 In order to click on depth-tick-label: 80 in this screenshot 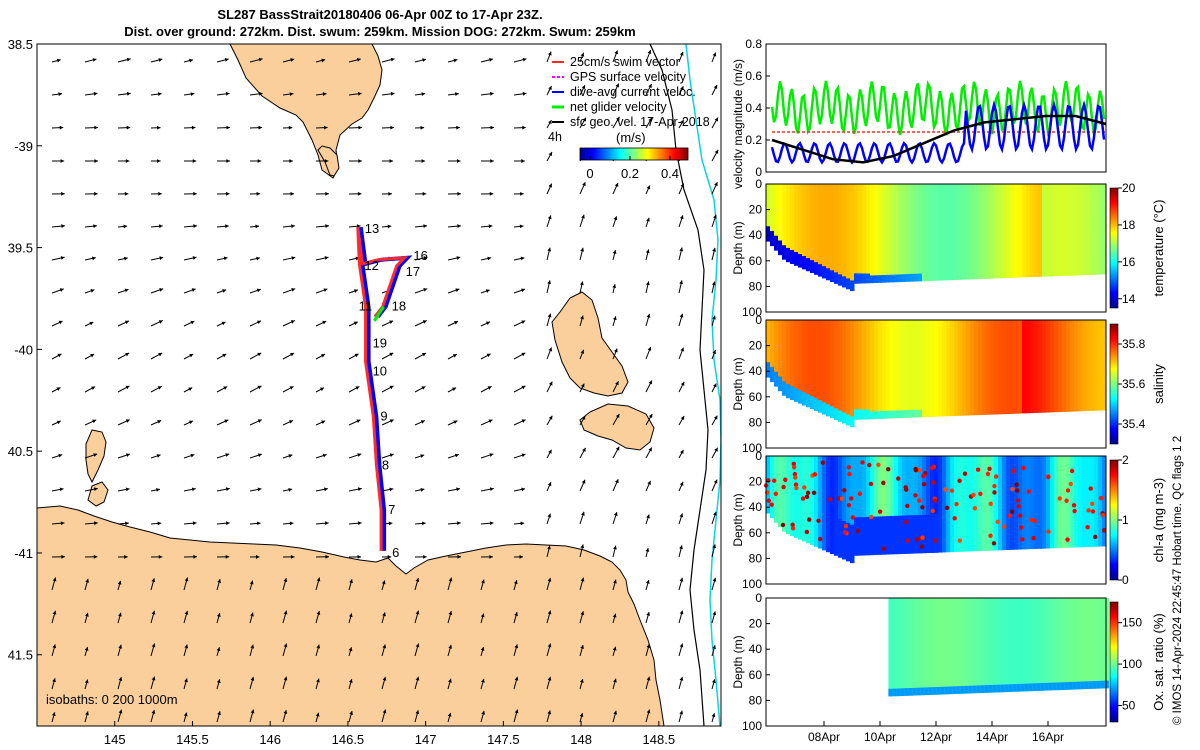, I will do `click(756, 422)`.